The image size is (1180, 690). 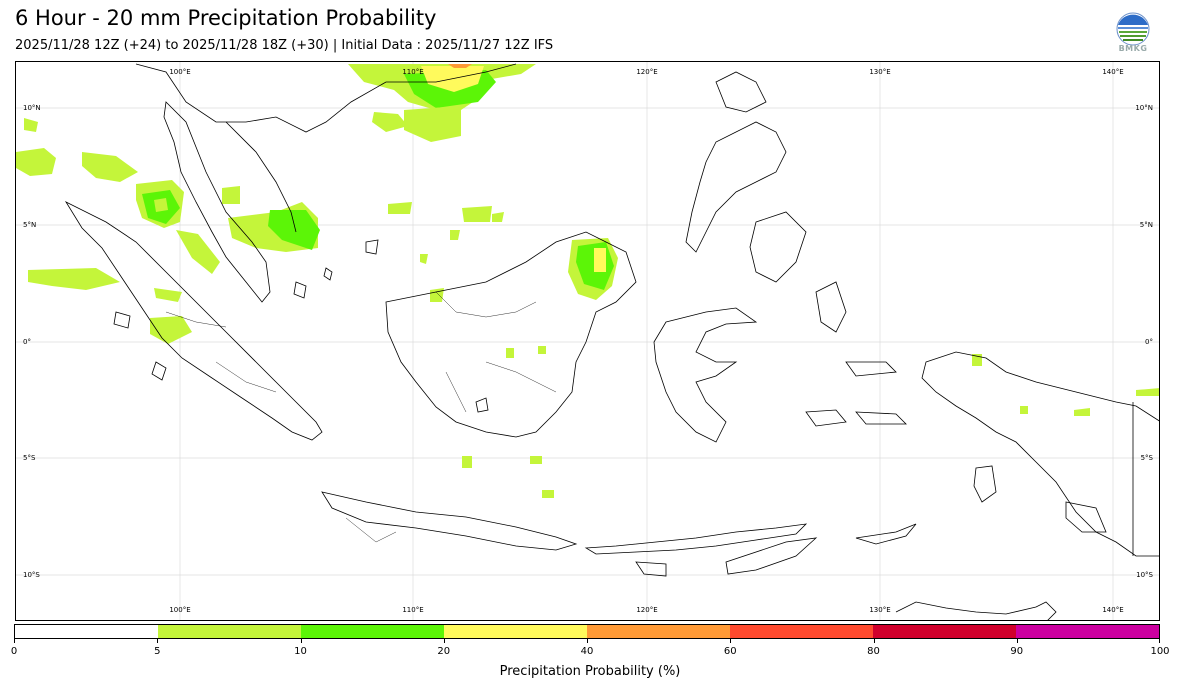 What do you see at coordinates (1133, 48) in the screenshot?
I see `logo-text: BMKG` at bounding box center [1133, 48].